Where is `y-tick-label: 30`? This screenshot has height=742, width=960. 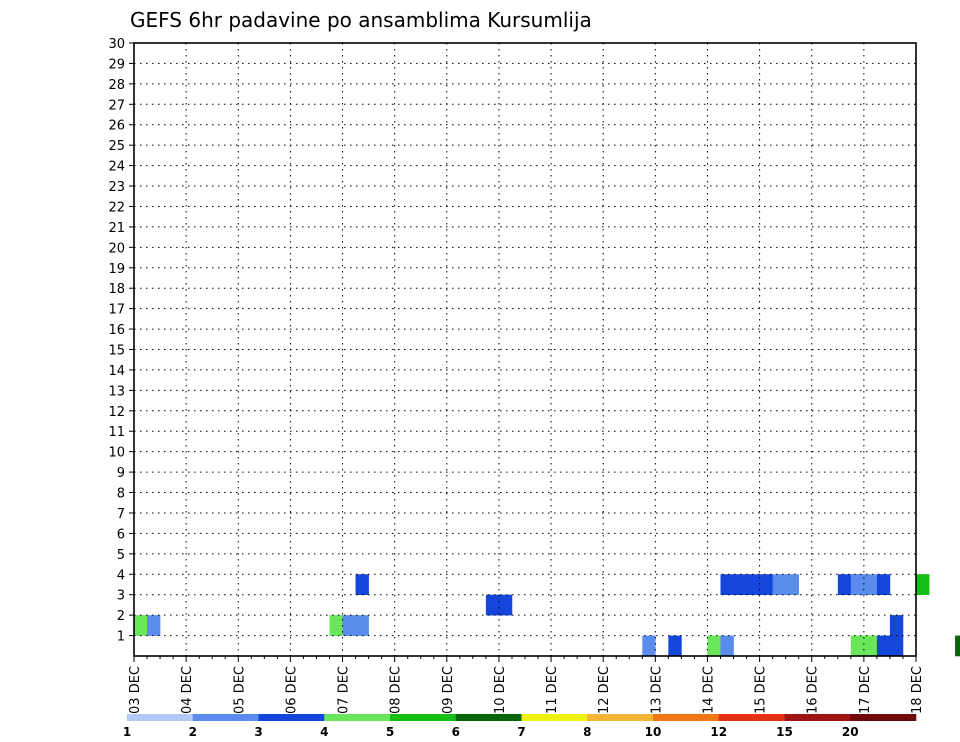 y-tick-label: 30 is located at coordinates (116, 44).